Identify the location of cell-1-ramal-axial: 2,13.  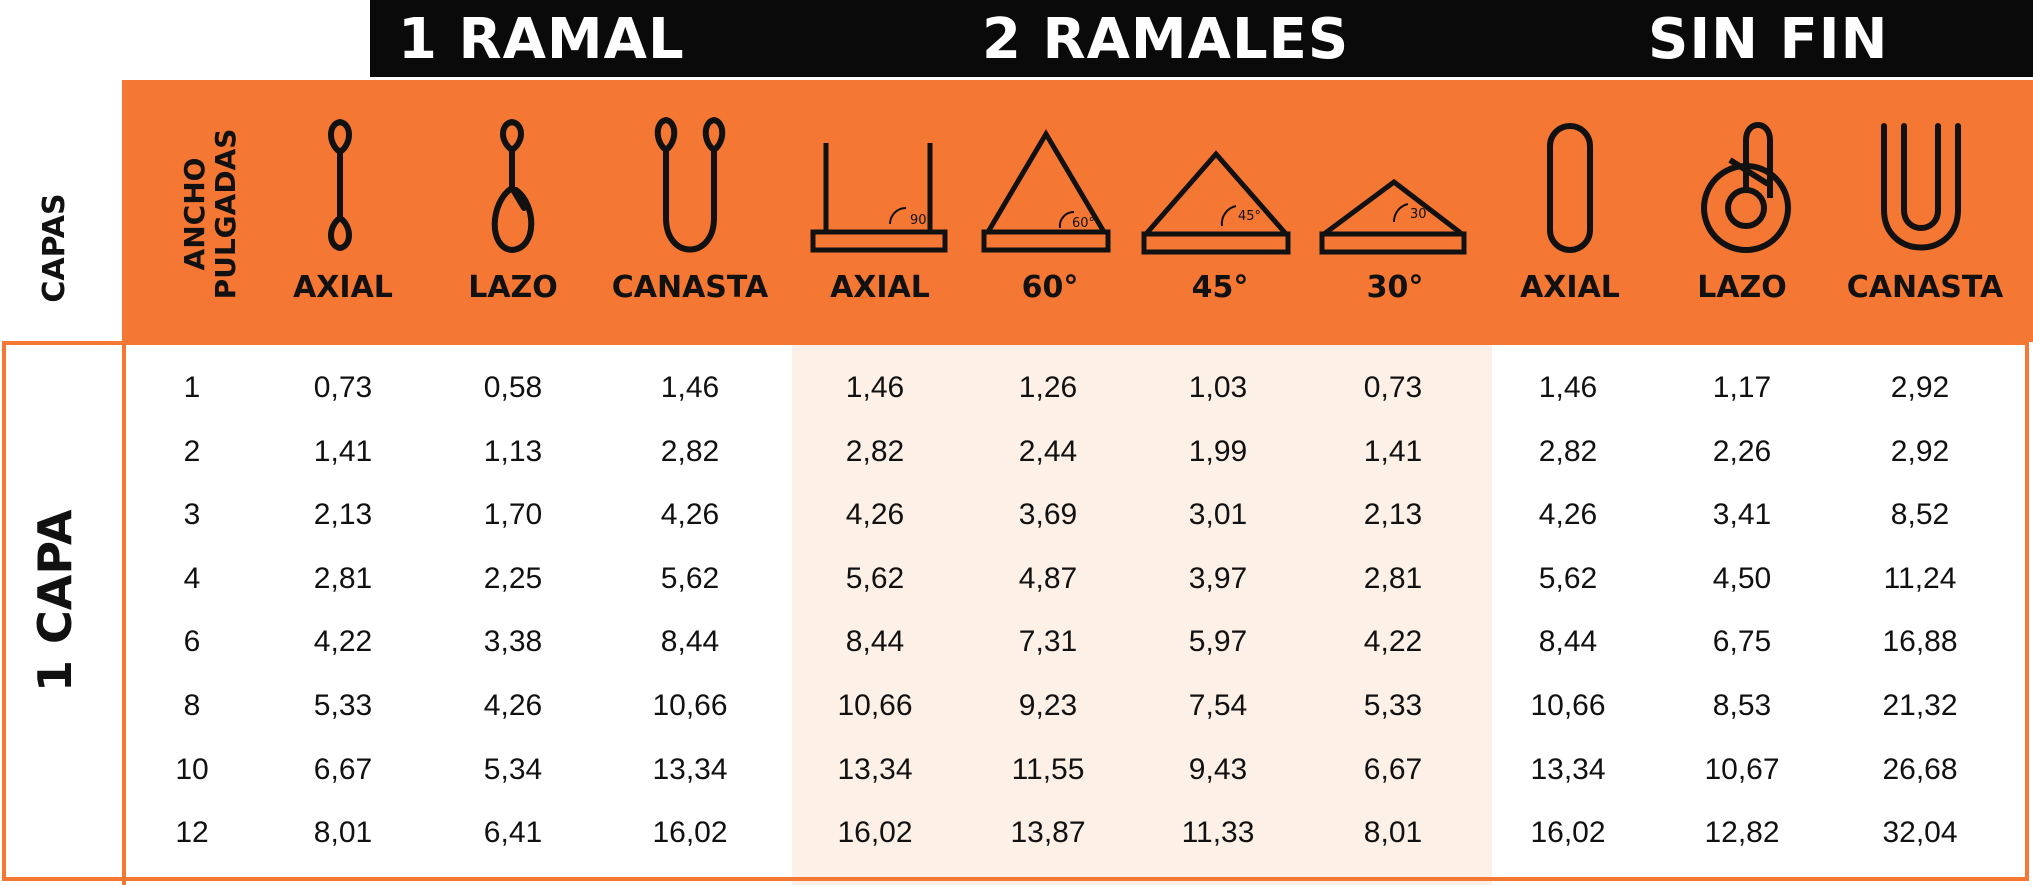
(343, 514).